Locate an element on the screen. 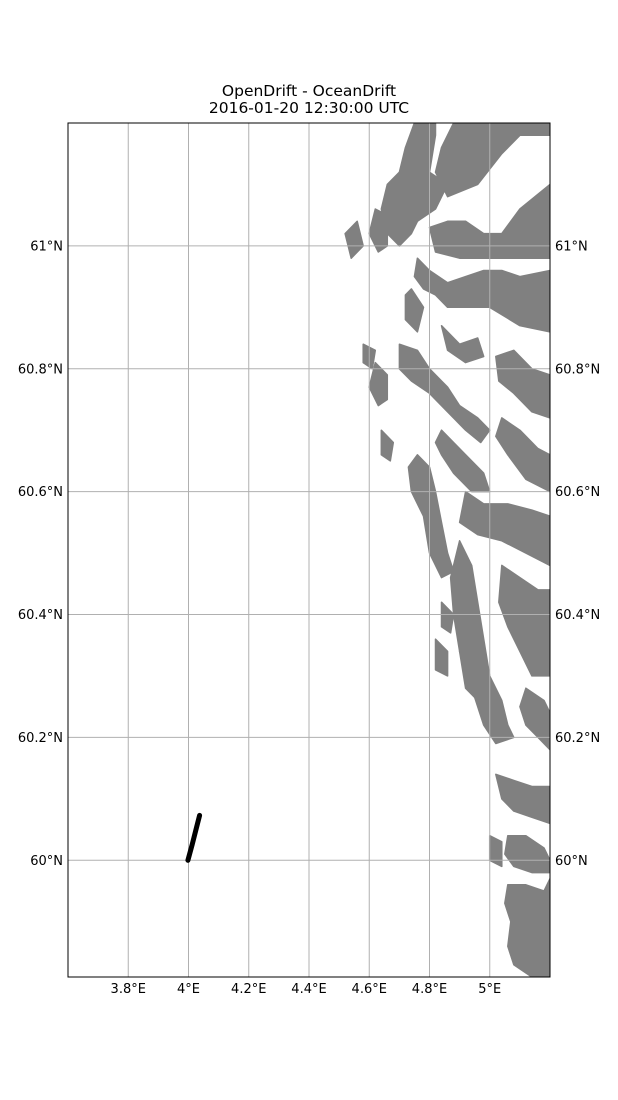 The height and width of the screenshot is (1100, 618). latitude-tick-label-right: 60.4°N is located at coordinates (577, 615).